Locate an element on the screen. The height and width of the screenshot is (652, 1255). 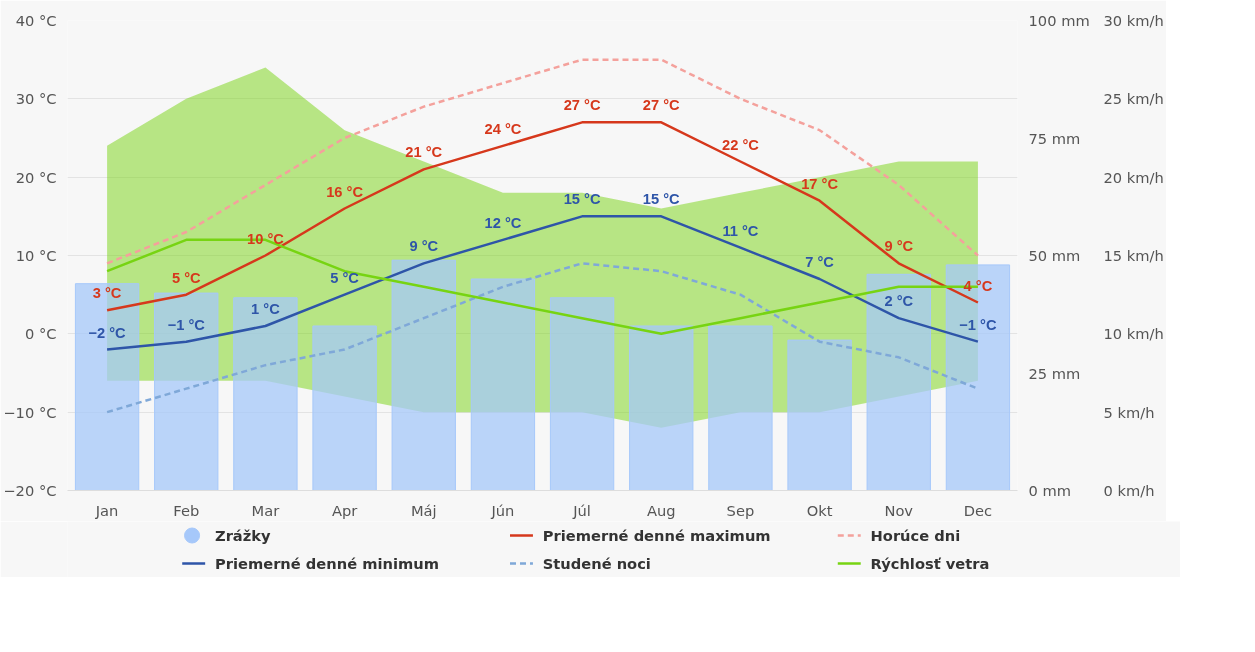
x-tick-label: Okt is located at coordinates (819, 510).